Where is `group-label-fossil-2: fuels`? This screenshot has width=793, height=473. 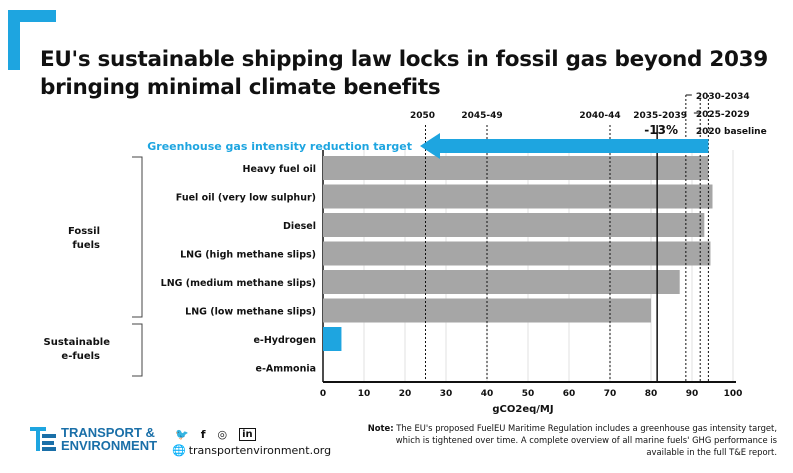 group-label-fossil-2: fuels is located at coordinates (86, 245).